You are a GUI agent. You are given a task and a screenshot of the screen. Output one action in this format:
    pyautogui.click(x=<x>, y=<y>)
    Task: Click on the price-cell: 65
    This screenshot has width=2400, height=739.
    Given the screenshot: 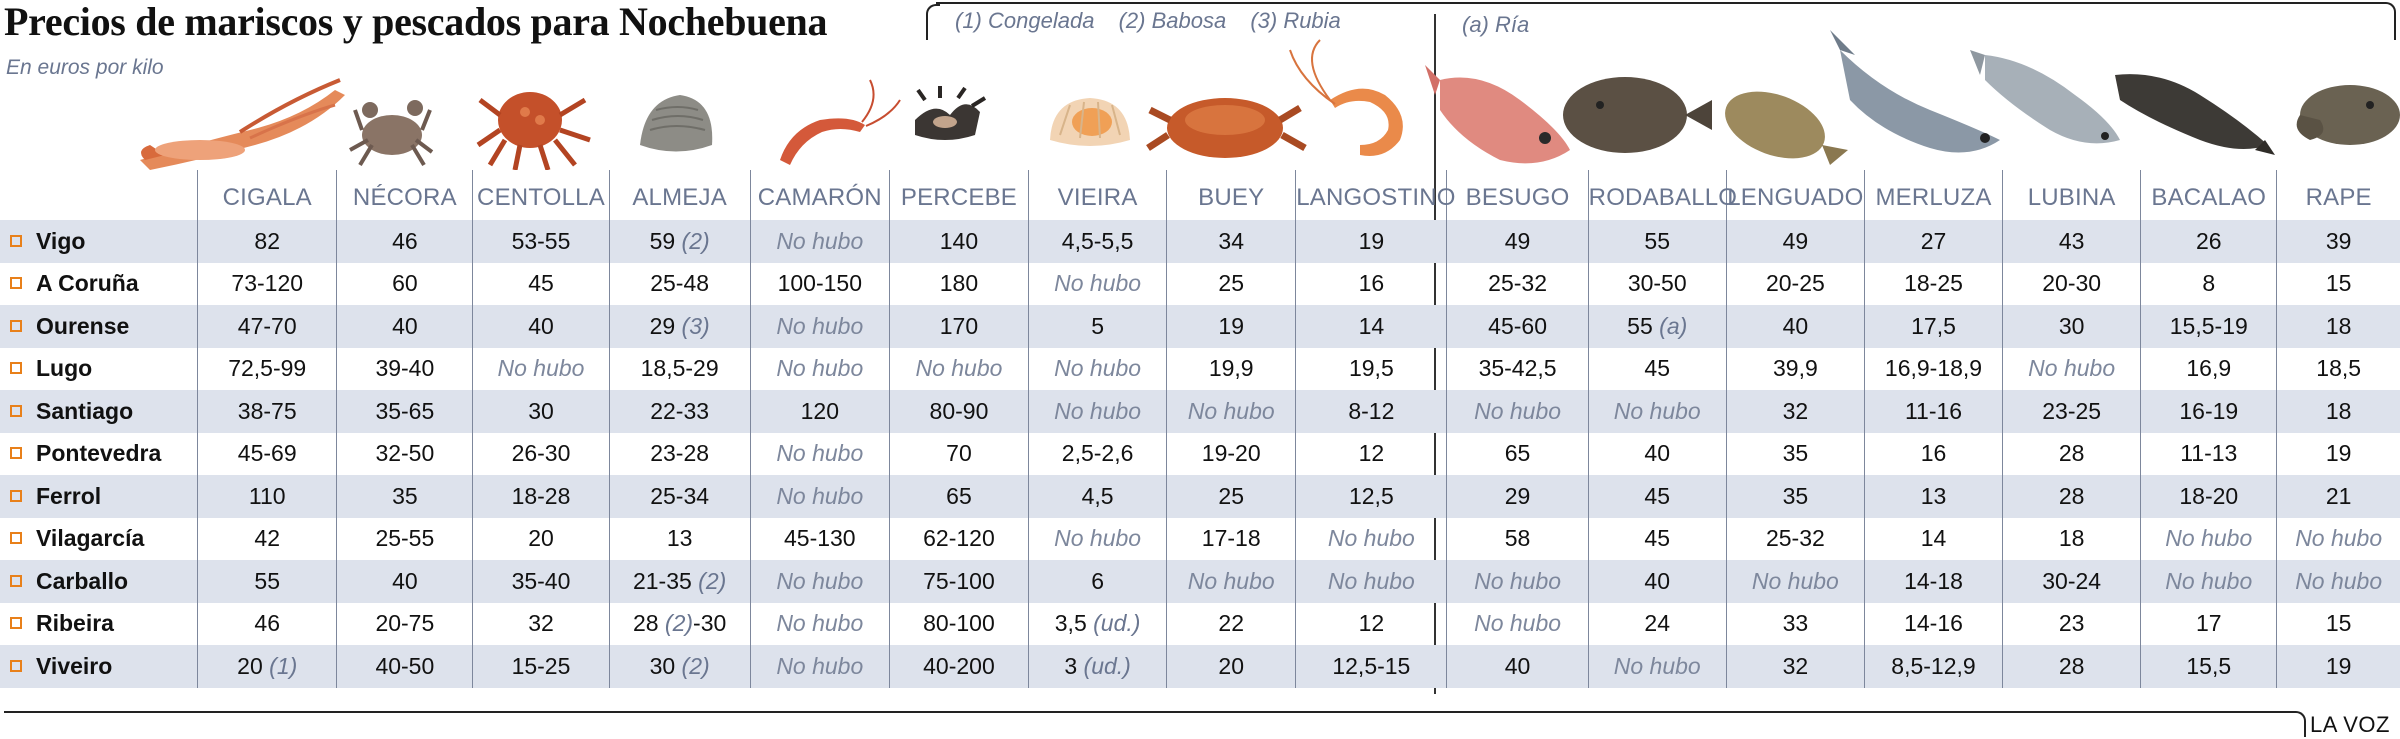 What is the action you would take?
    pyautogui.click(x=958, y=496)
    